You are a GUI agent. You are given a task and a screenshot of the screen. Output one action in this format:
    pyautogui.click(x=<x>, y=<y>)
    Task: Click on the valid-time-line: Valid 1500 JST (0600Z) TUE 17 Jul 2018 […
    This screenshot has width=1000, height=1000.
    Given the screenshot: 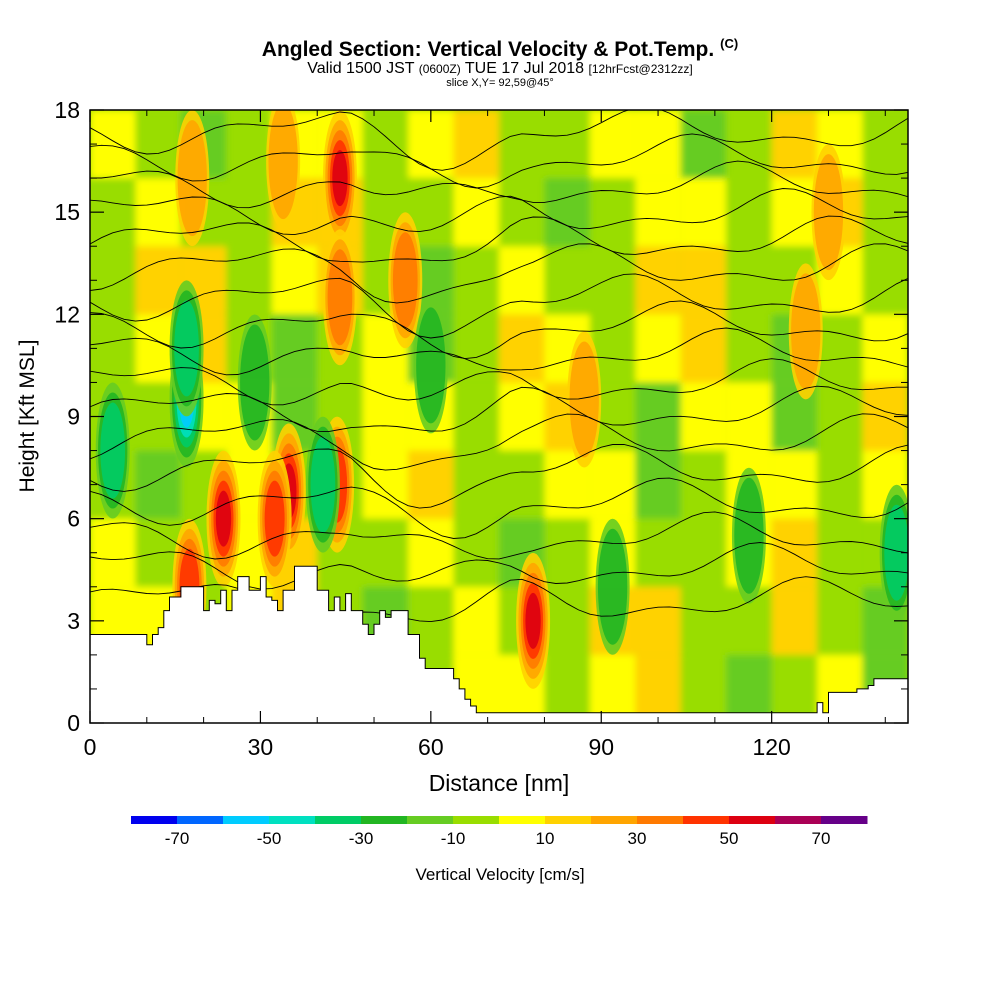 What is the action you would take?
    pyautogui.click(x=500, y=68)
    